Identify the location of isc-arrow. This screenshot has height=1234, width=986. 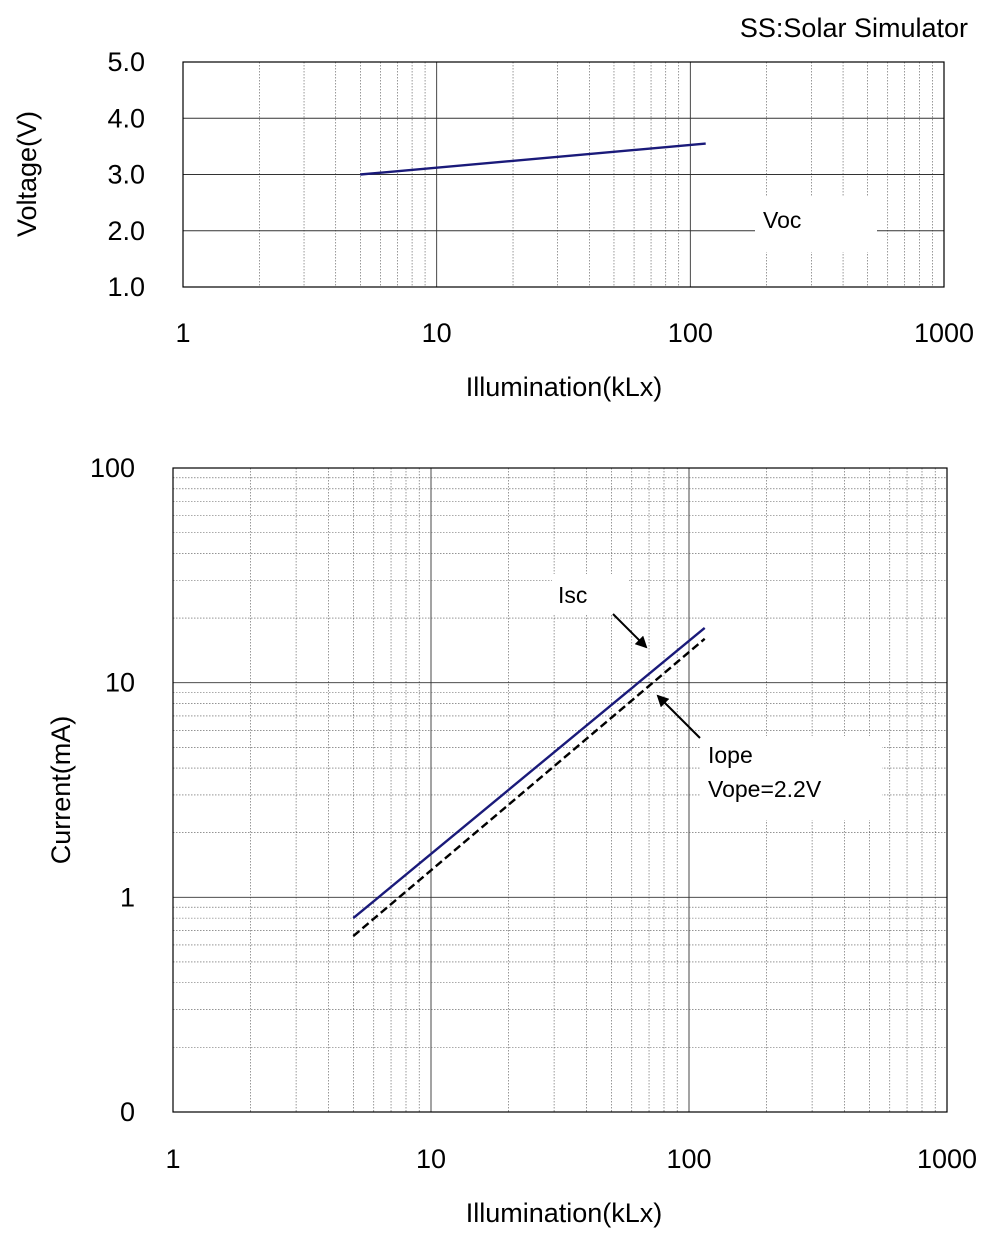
(630, 631).